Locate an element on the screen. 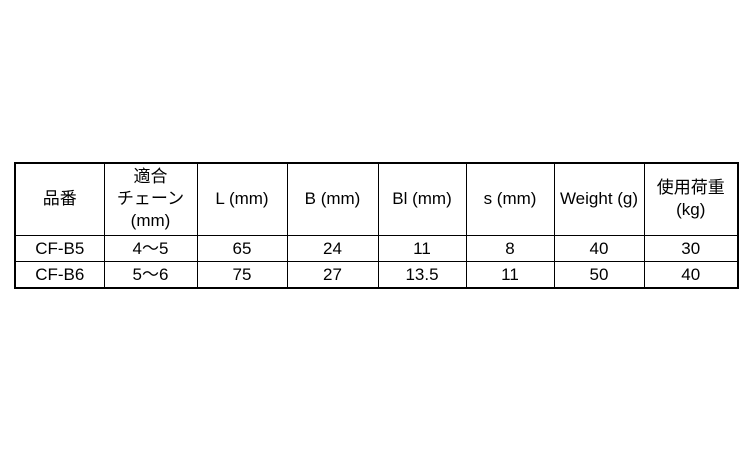 The width and height of the screenshot is (750, 450). header-text: B (mm) is located at coordinates (332, 199).